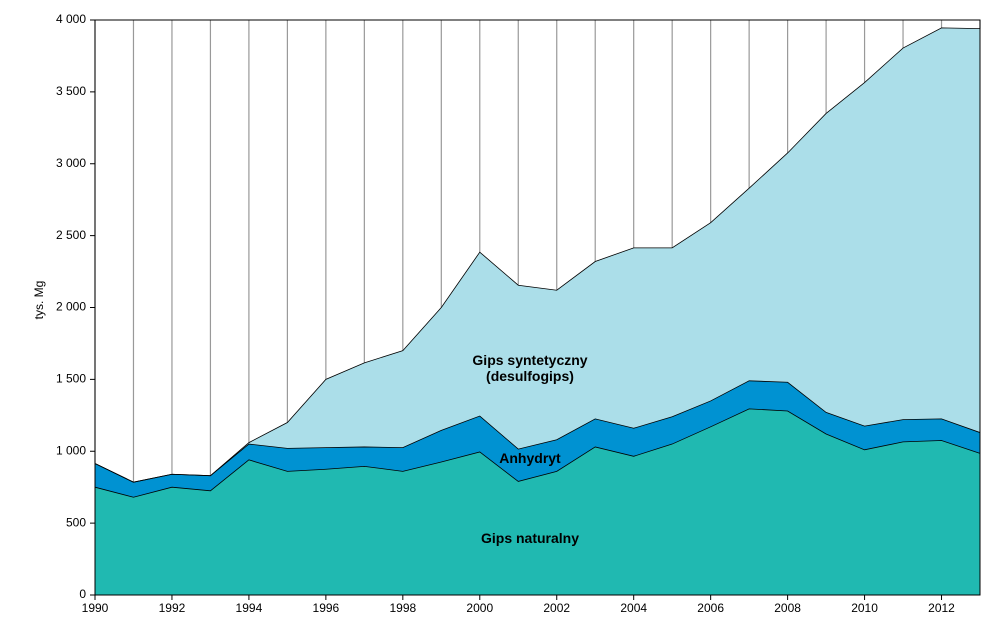  Describe the element at coordinates (402, 608) in the screenshot. I see `x-tick-label: 1998` at that location.